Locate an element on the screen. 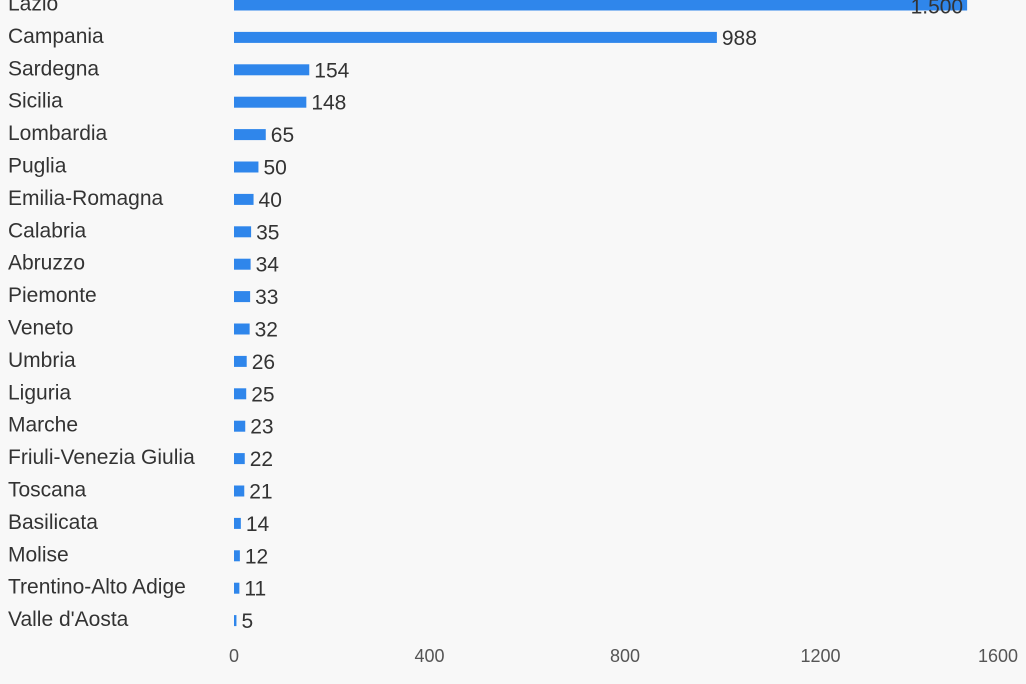 The width and height of the screenshot is (1026, 684). category-label: Basilicata is located at coordinates (53, 522).